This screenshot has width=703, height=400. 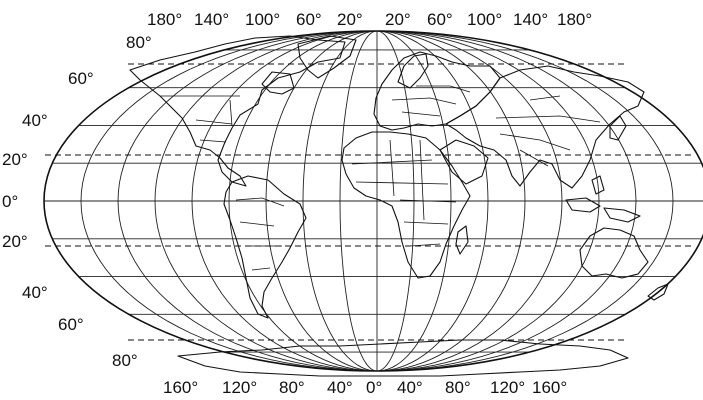 I want to click on hudson-bay-outline, so click(x=278, y=83).